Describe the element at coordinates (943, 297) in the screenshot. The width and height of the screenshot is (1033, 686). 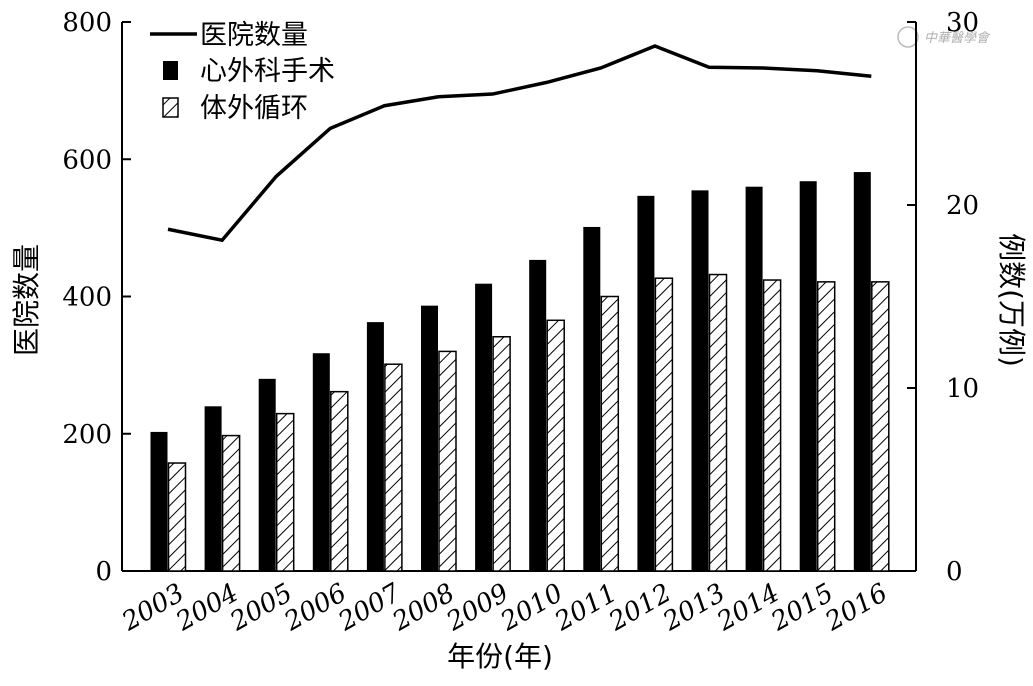
I see `right-axis-ticks: 0 10 20 30` at that location.